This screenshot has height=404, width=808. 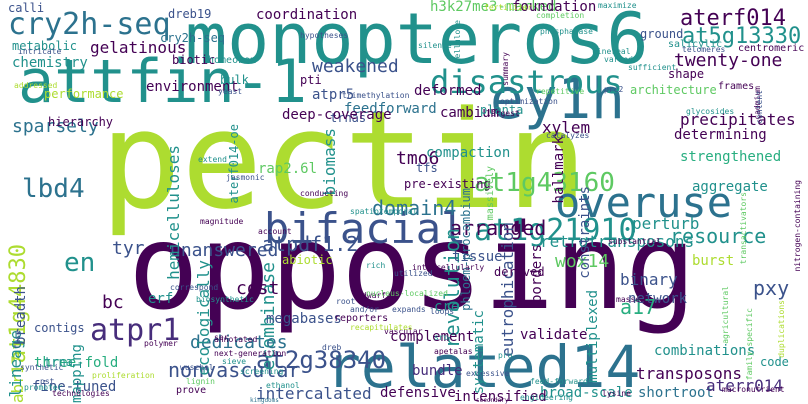 What do you see at coordinates (686, 74) in the screenshot?
I see `cloud-word: shape` at bounding box center [686, 74].